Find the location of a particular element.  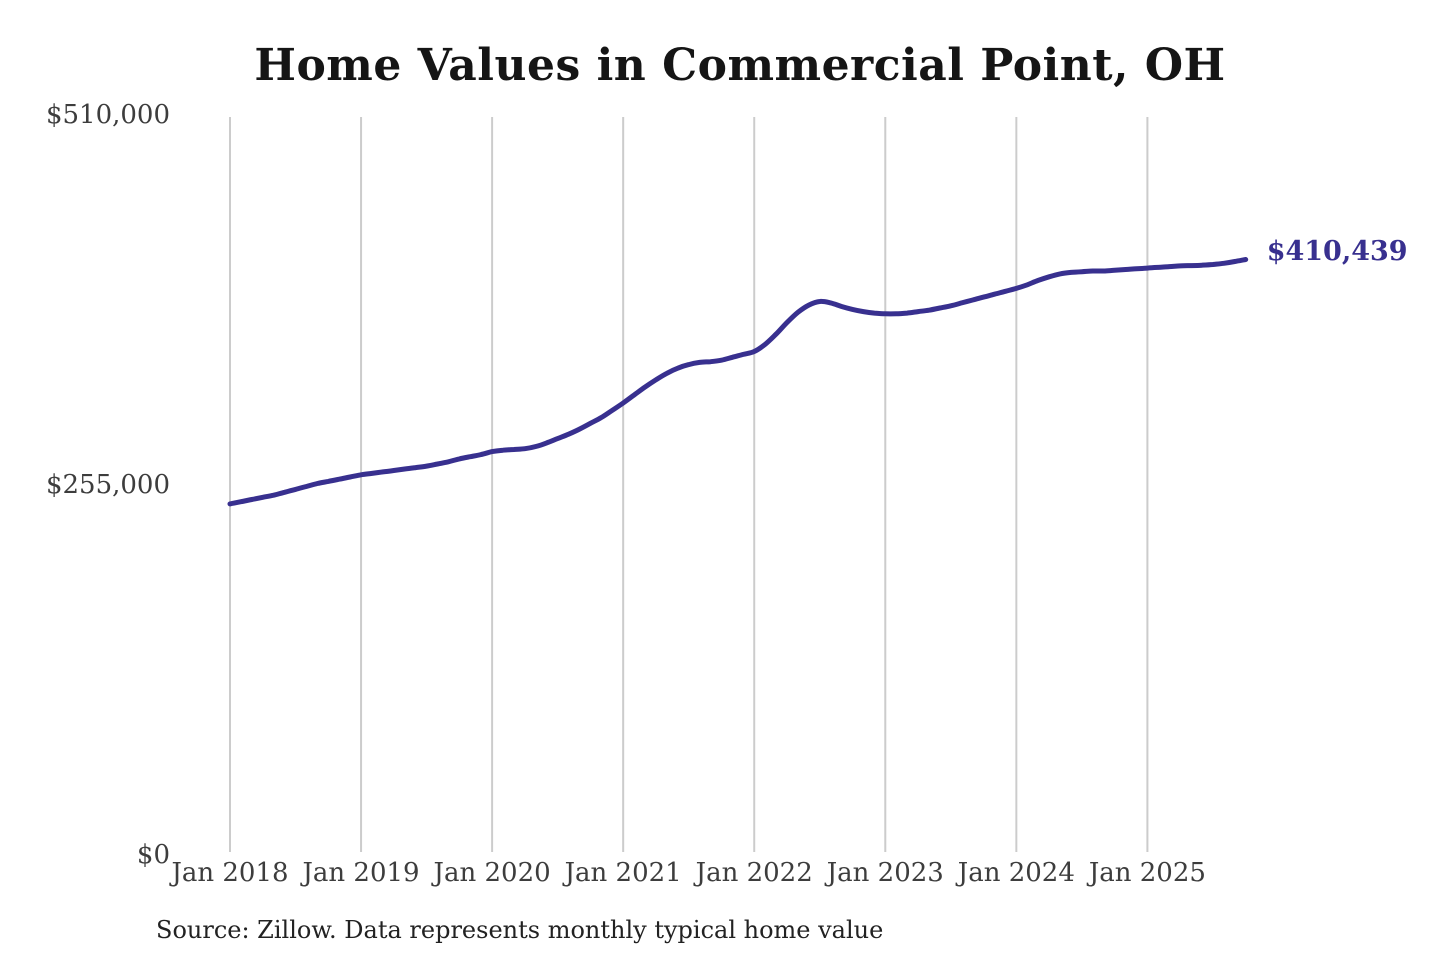

x-tick-label: Jan 2023 is located at coordinates (885, 873).